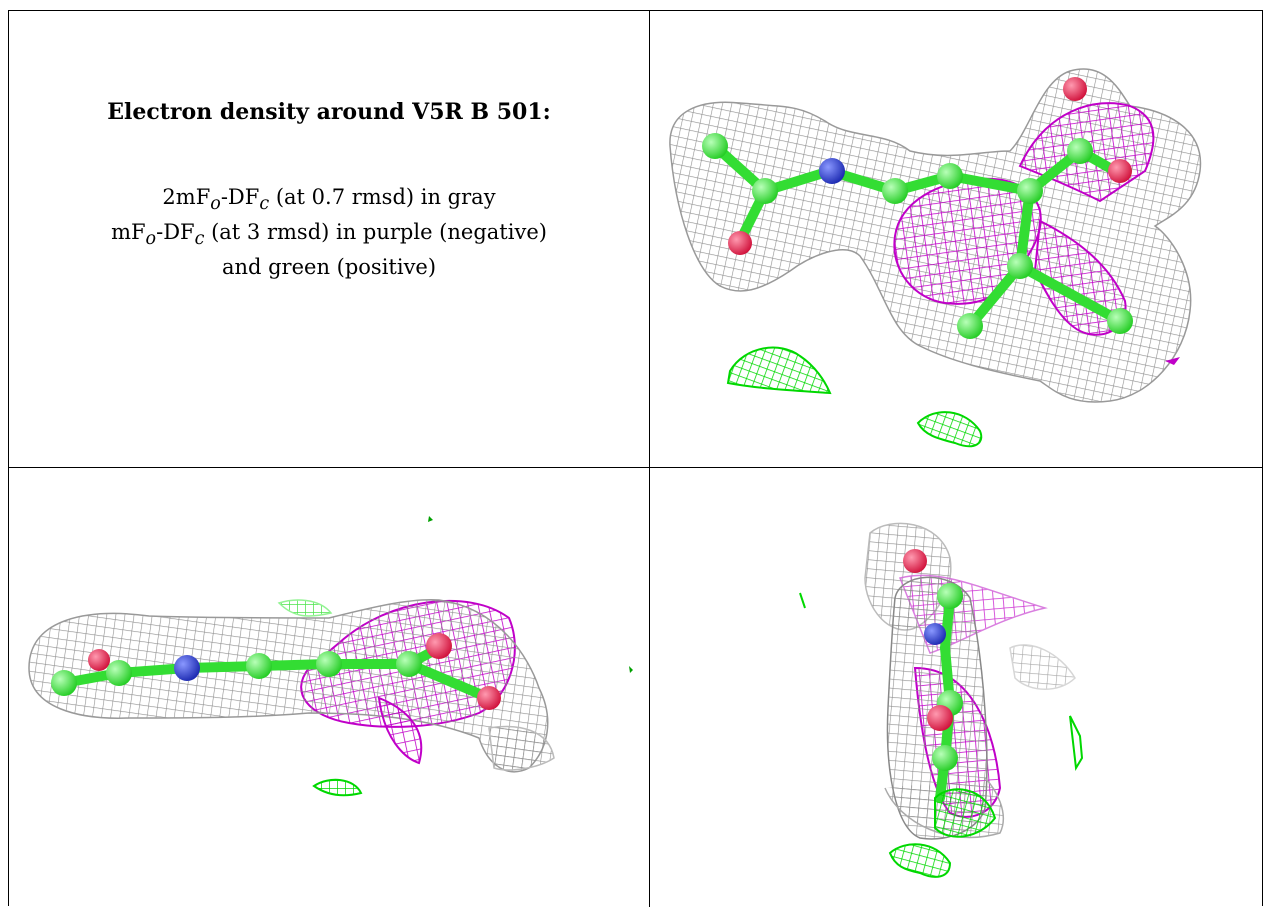 This screenshot has height=907, width=1275. Describe the element at coordinates (264, 204) in the screenshot. I see `sub-c: c` at that location.